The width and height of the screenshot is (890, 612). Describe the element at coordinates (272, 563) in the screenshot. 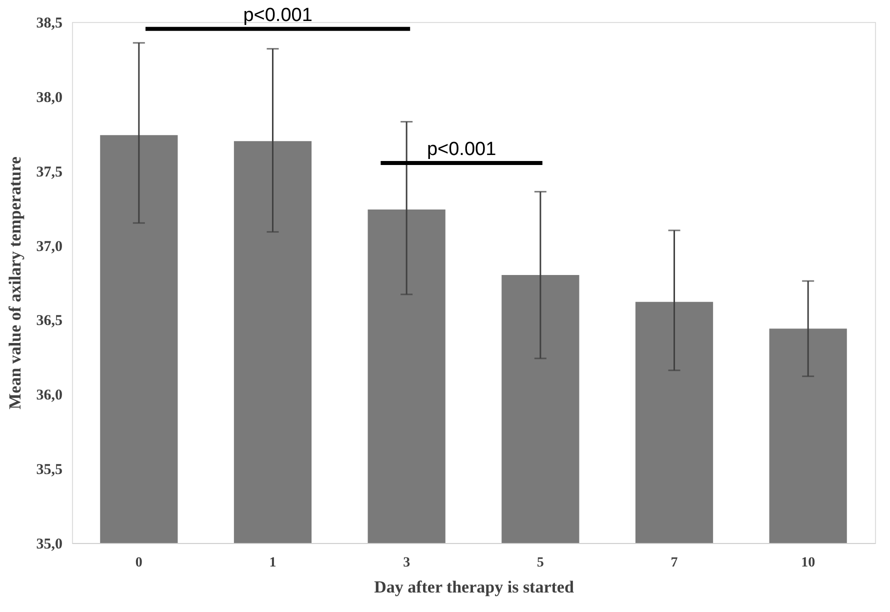

I see `x-tick-label: 1` at that location.